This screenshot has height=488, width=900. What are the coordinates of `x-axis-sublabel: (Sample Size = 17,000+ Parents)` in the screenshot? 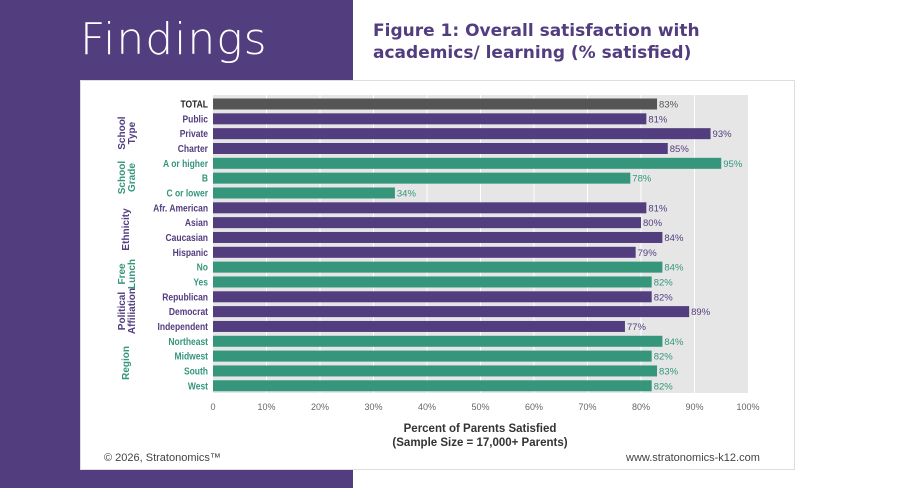 It's located at (479, 443).